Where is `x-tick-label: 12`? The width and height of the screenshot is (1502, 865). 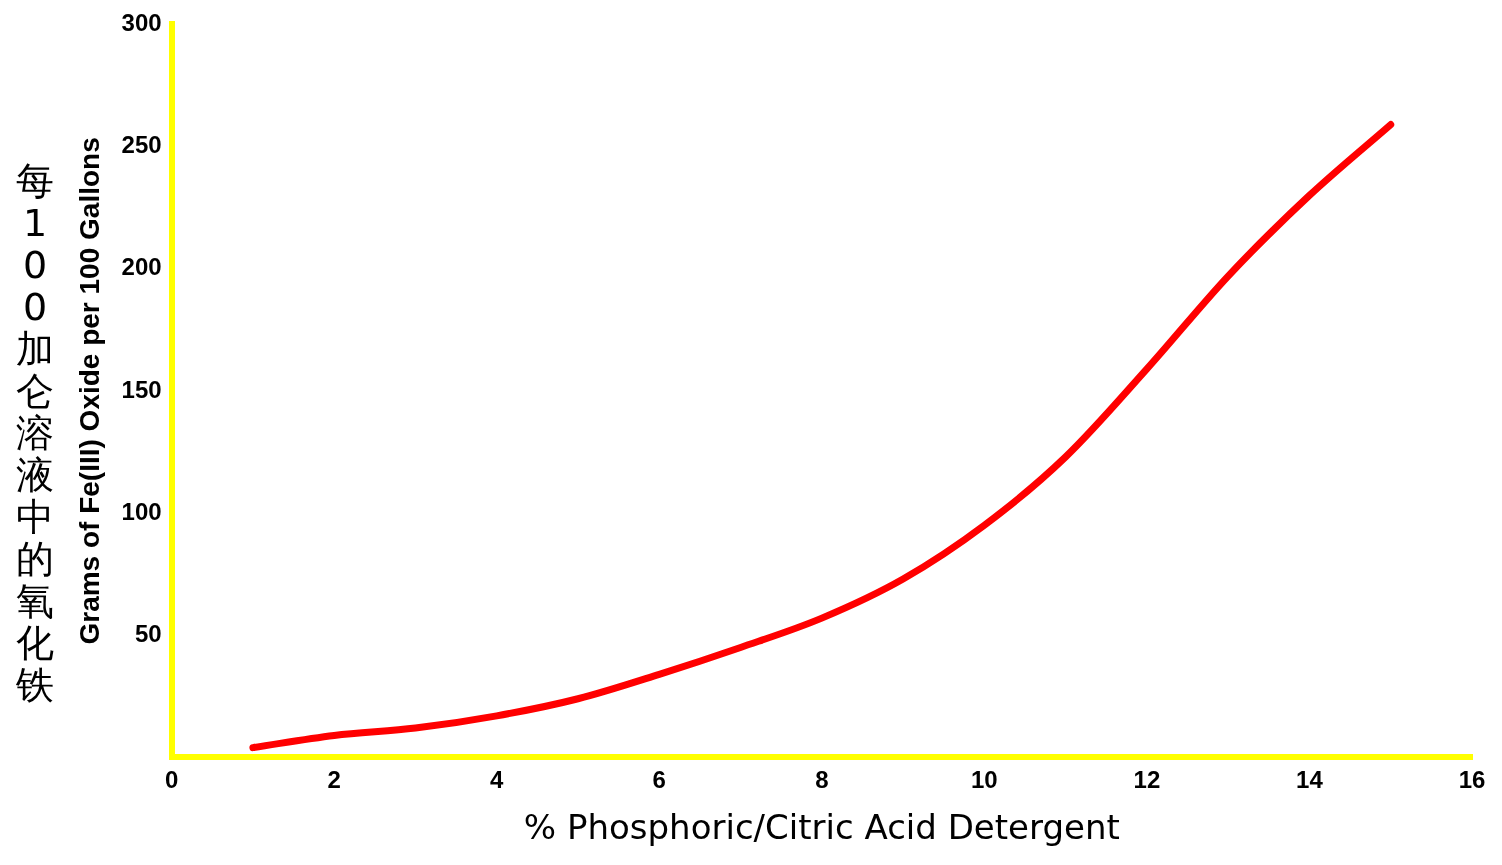 x-tick-label: 12 is located at coordinates (1147, 780).